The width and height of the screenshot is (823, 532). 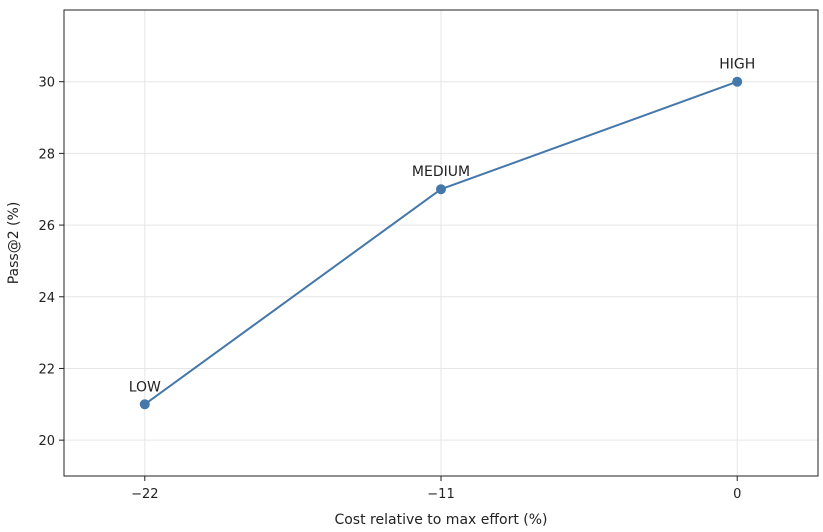 I want to click on y-tick-label: 30, so click(x=46, y=83).